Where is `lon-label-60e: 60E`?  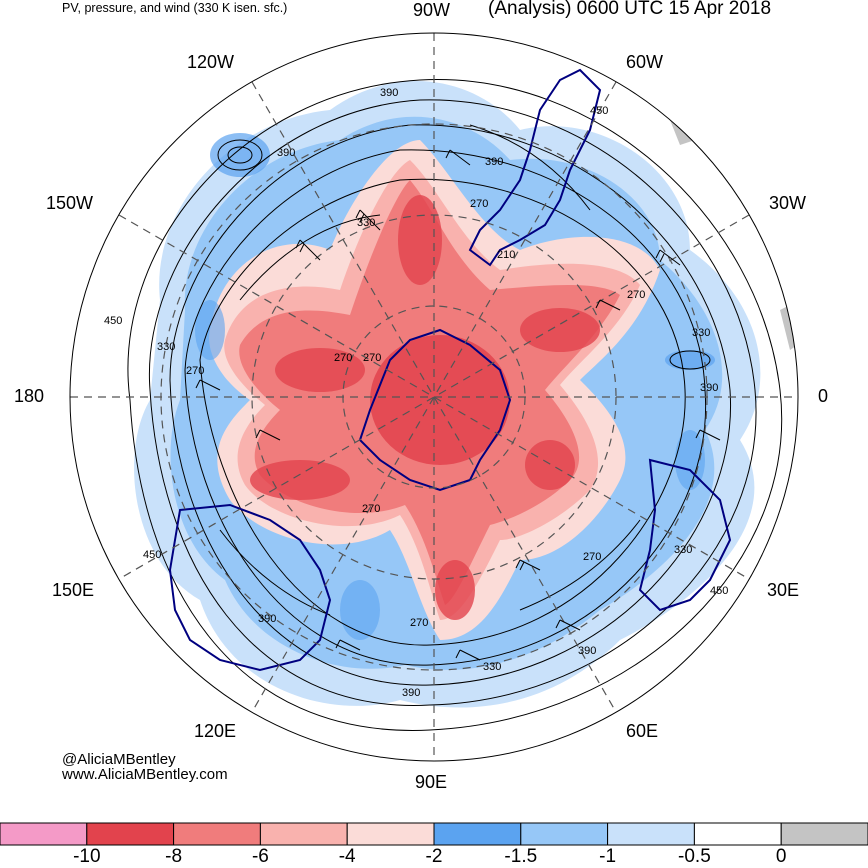 lon-label-60e: 60E is located at coordinates (642, 731).